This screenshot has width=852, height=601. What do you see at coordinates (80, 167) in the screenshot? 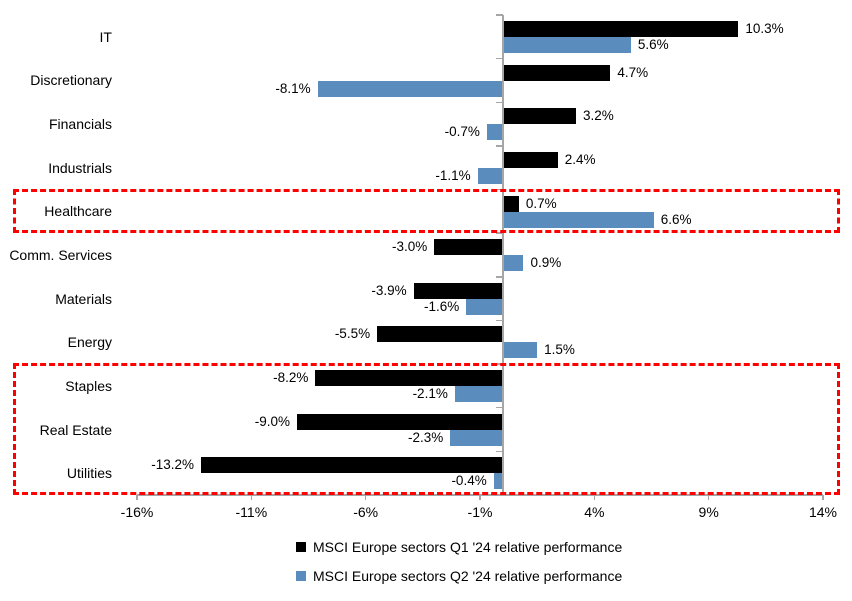
I see `category-label: Industrials` at bounding box center [80, 167].